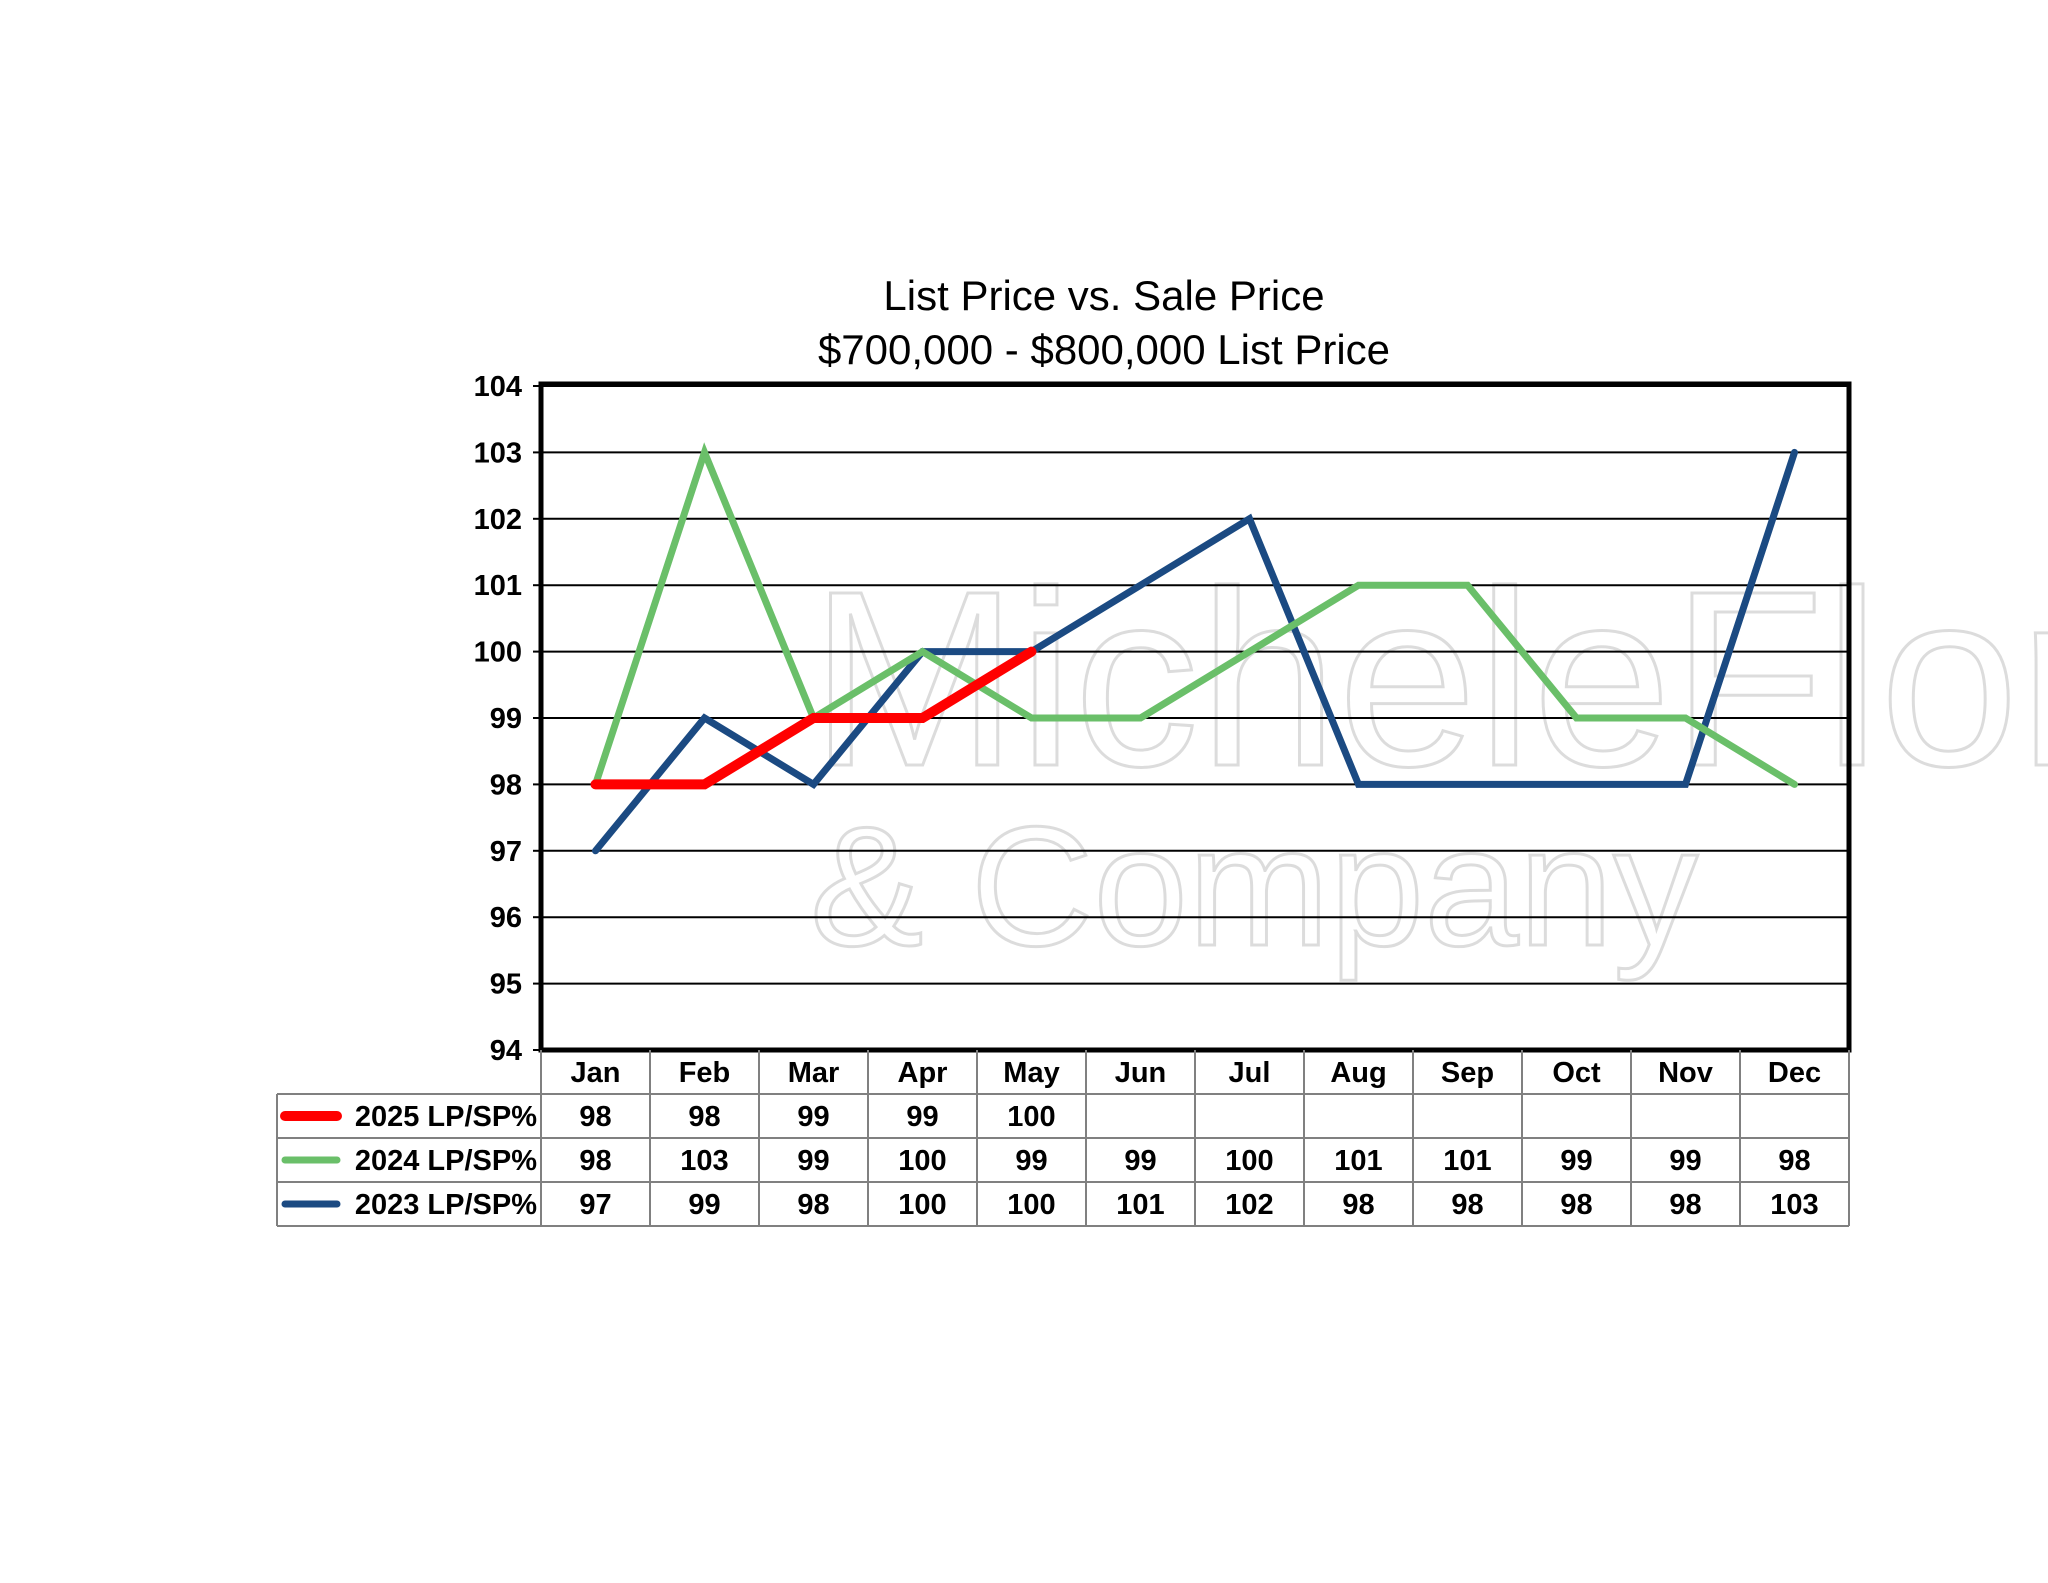  What do you see at coordinates (1254, 887) in the screenshot?
I see `watermark-line2: & Company` at bounding box center [1254, 887].